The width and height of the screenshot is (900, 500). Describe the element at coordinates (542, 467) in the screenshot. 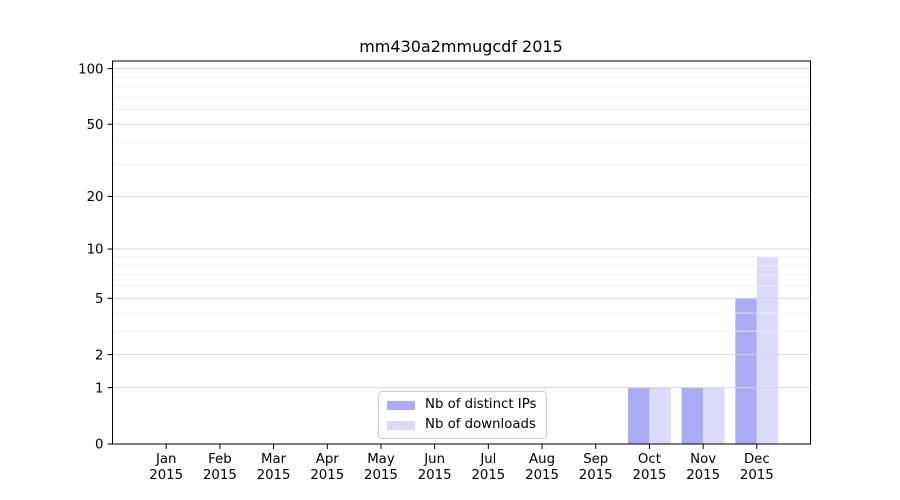

I see `x-tick-label: Aug 2015` at that location.